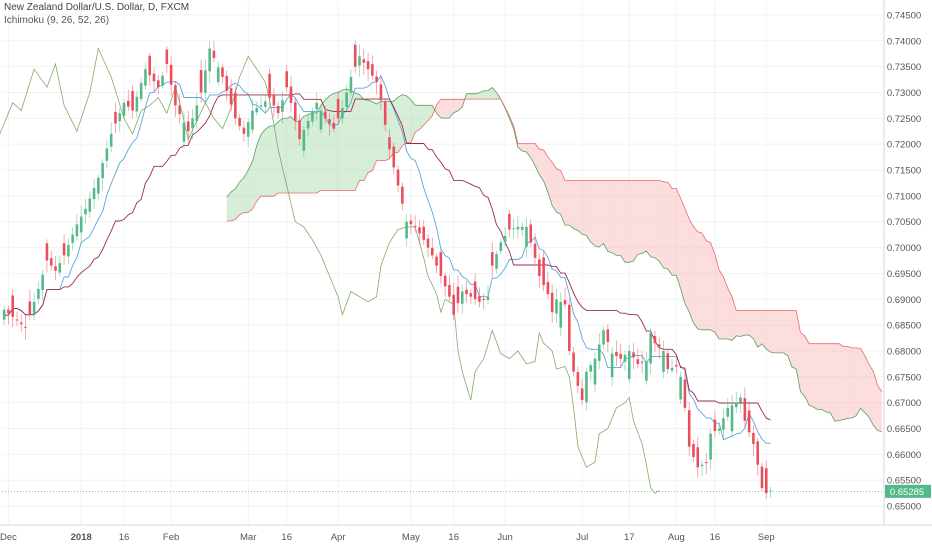 This screenshot has height=550, width=932. What do you see at coordinates (904, 67) in the screenshot?
I see `price-tick-label: 0.73500` at bounding box center [904, 67].